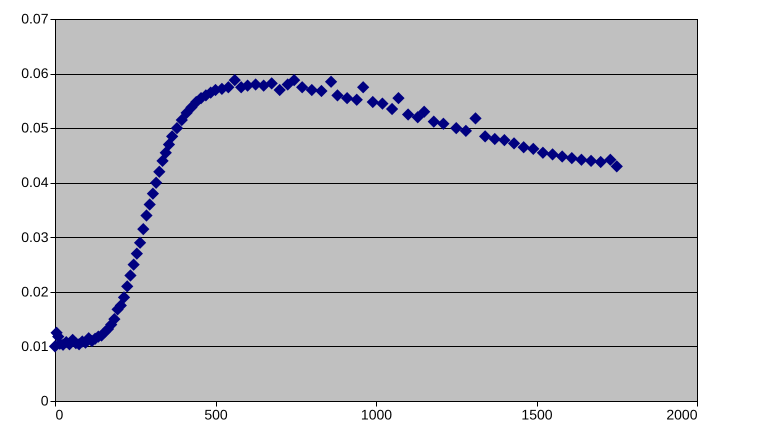 Image resolution: width=759 pixels, height=437 pixels. Describe the element at coordinates (35, 128) in the screenshot. I see `y-tick-label: 0.05` at that location.